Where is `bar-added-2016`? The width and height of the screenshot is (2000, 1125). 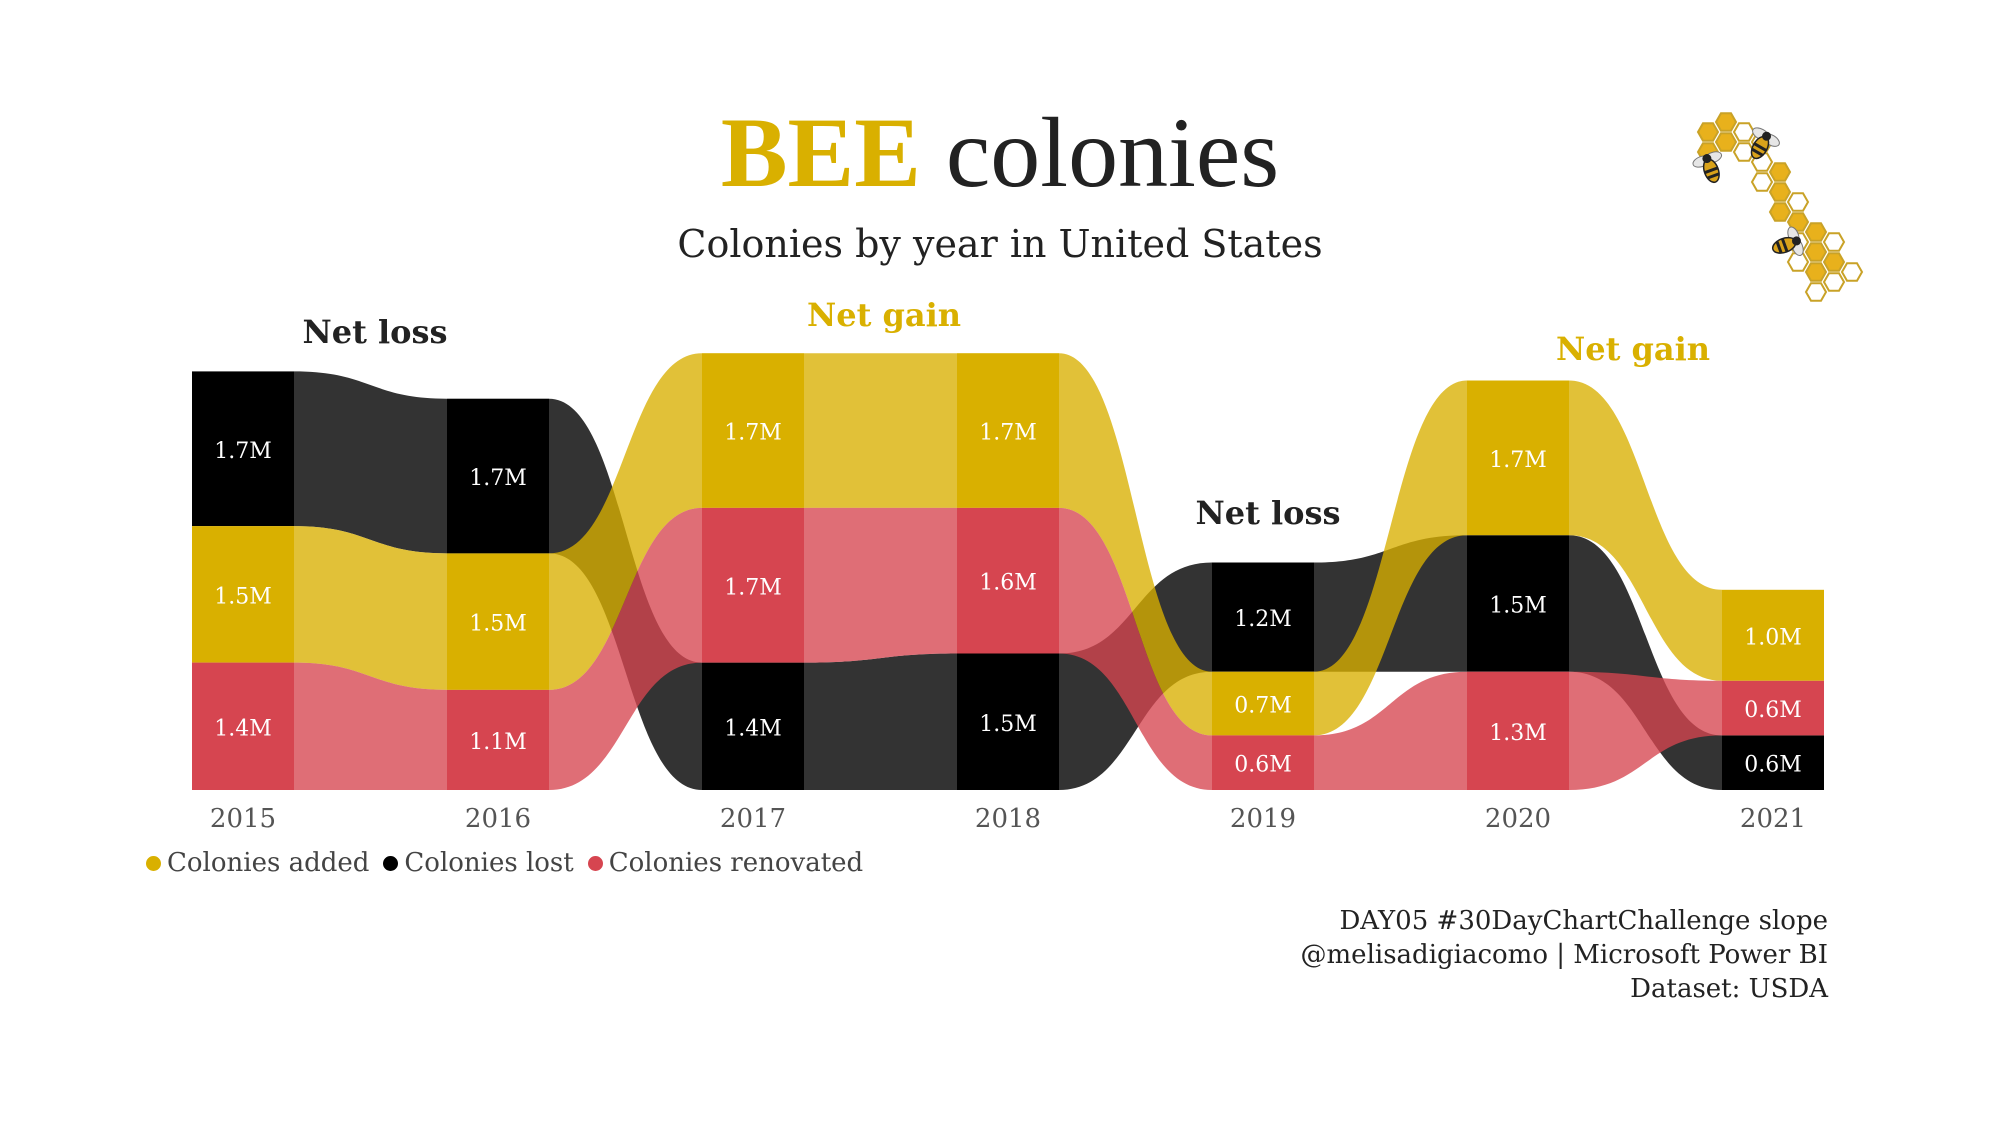 bar-added-2016 is located at coordinates (498, 621).